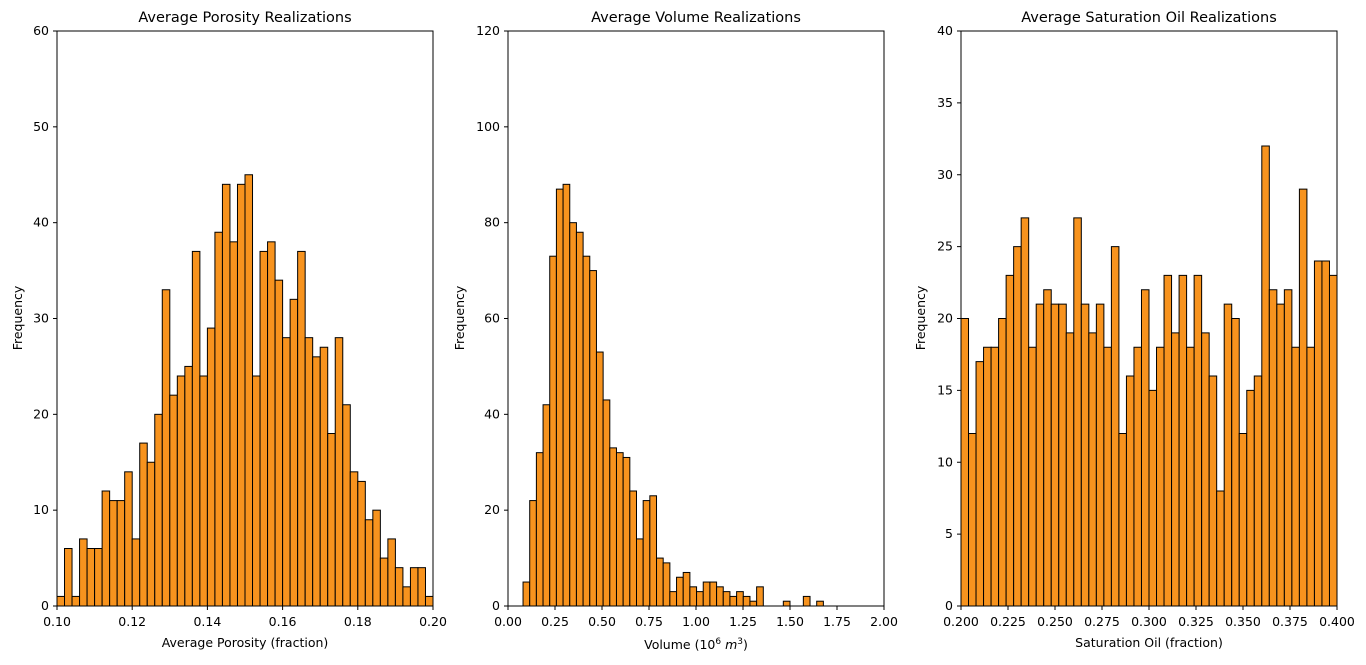 Image resolution: width=1366 pixels, height=665 pixels. What do you see at coordinates (555, 621) in the screenshot?
I see `x-tick-label: 0.25` at bounding box center [555, 621].